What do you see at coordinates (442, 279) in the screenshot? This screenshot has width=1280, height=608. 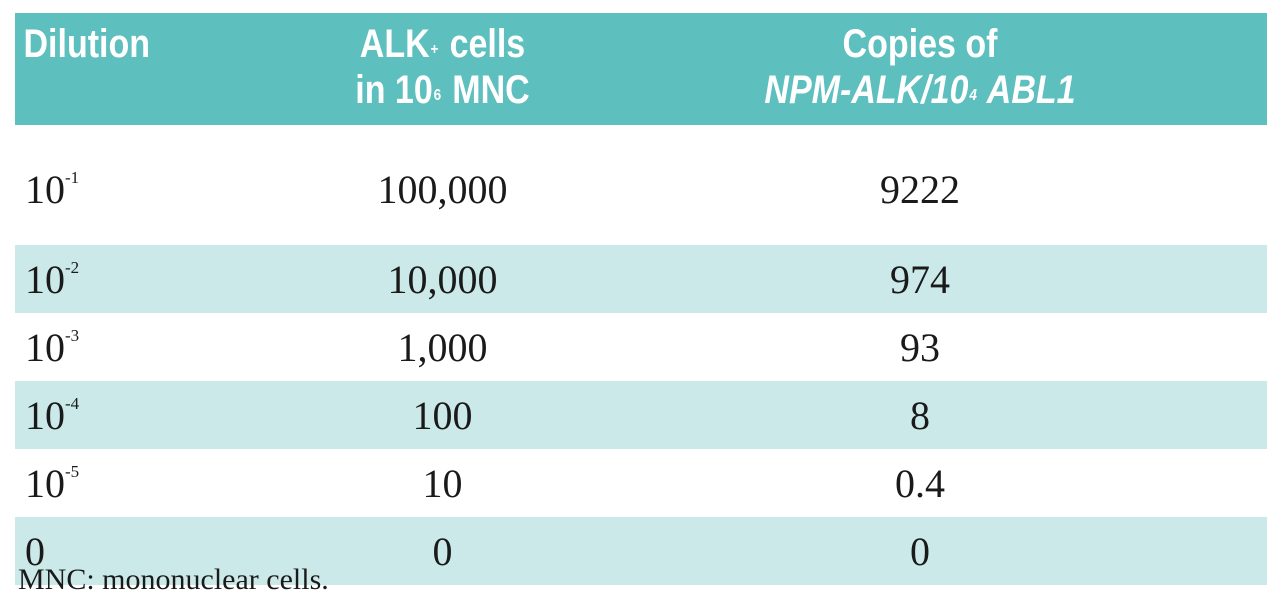 I see `alk-cell: 10,000` at bounding box center [442, 279].